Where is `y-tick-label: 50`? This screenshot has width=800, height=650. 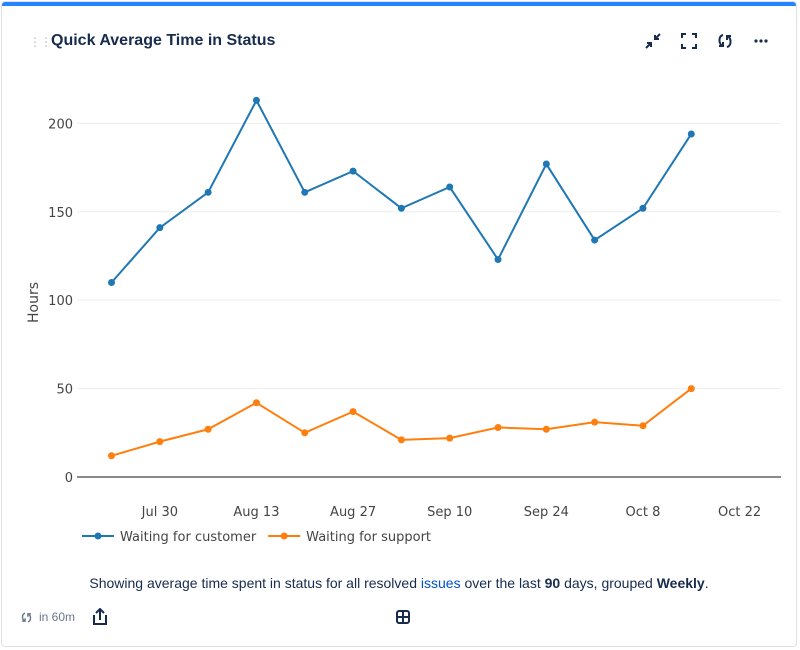
y-tick-label: 50 is located at coordinates (64, 390).